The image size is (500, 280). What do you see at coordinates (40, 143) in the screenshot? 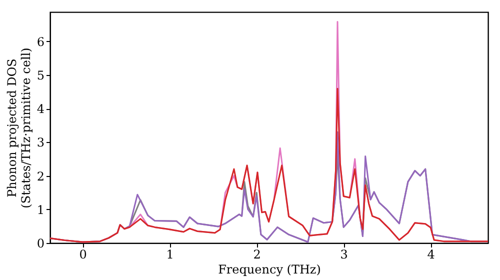
I see `y-tick-label: 3` at bounding box center [40, 143].